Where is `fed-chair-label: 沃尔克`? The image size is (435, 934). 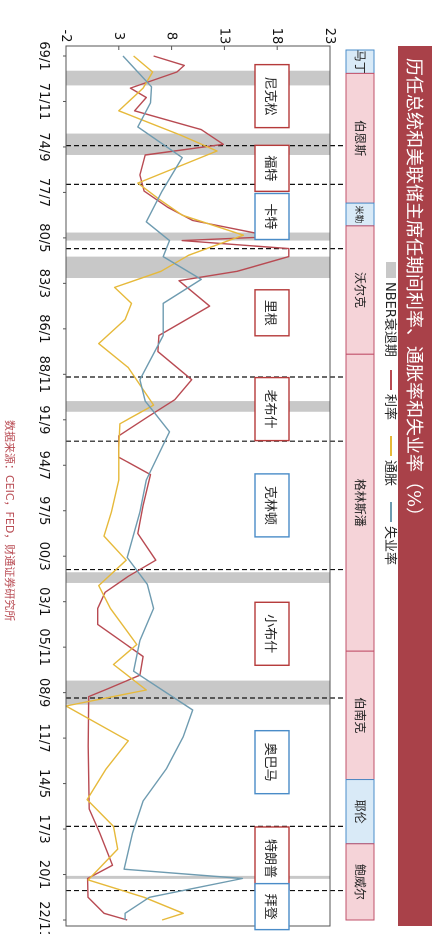
fed-chair-label: 沃尔克 is located at coordinates (360, 290).